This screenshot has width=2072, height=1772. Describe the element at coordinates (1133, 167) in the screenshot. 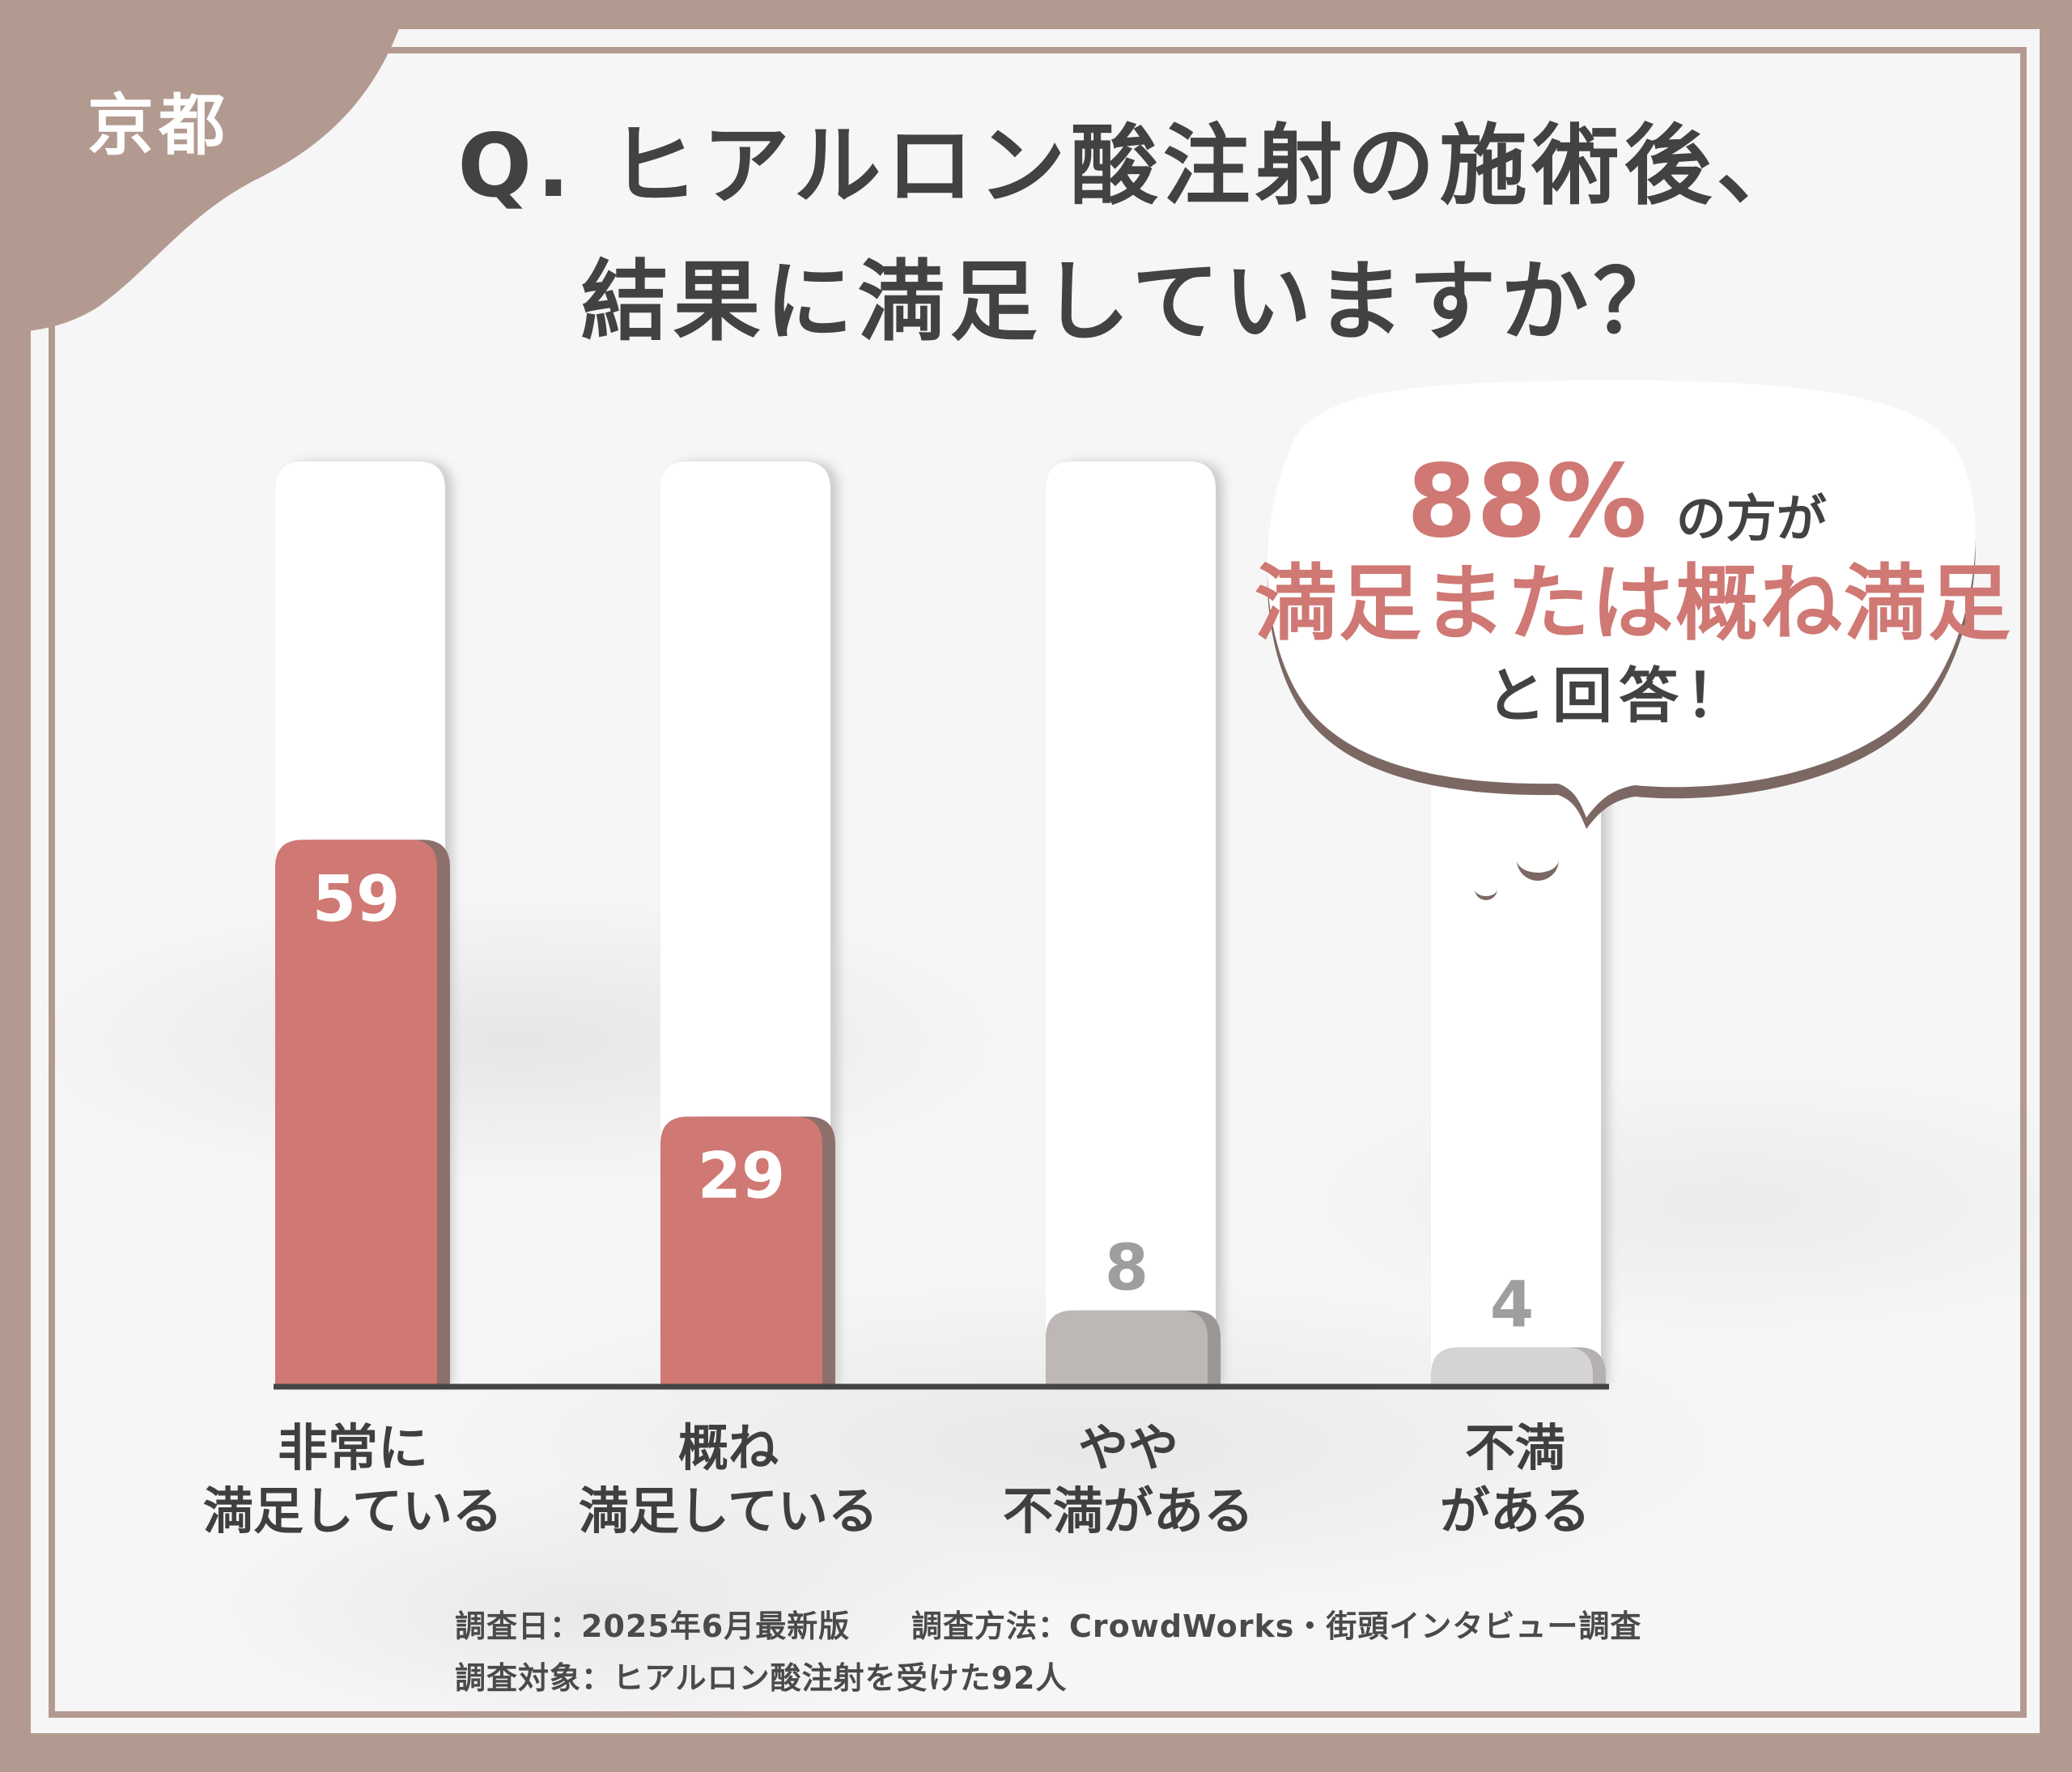

I see `title-line-1: Q. ヒアルロン酸注射の施術後、` at that location.